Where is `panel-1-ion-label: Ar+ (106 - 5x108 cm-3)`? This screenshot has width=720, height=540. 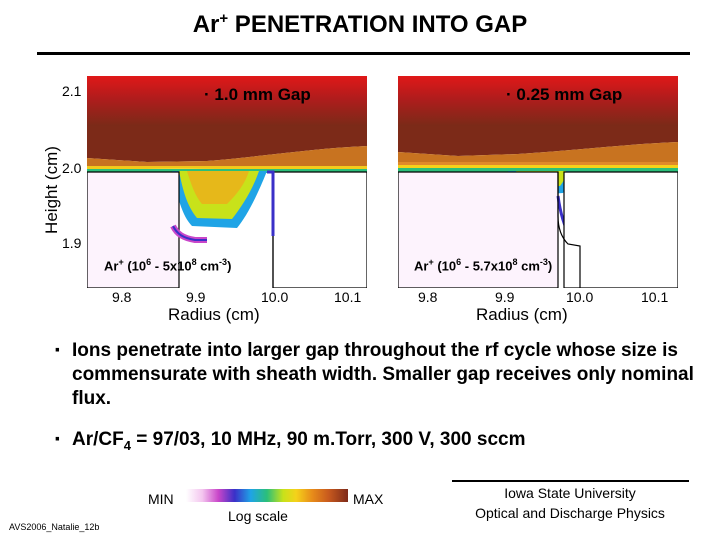 panel-1-ion-label: Ar+ (106 - 5x108 cm-3) is located at coordinates (168, 265).